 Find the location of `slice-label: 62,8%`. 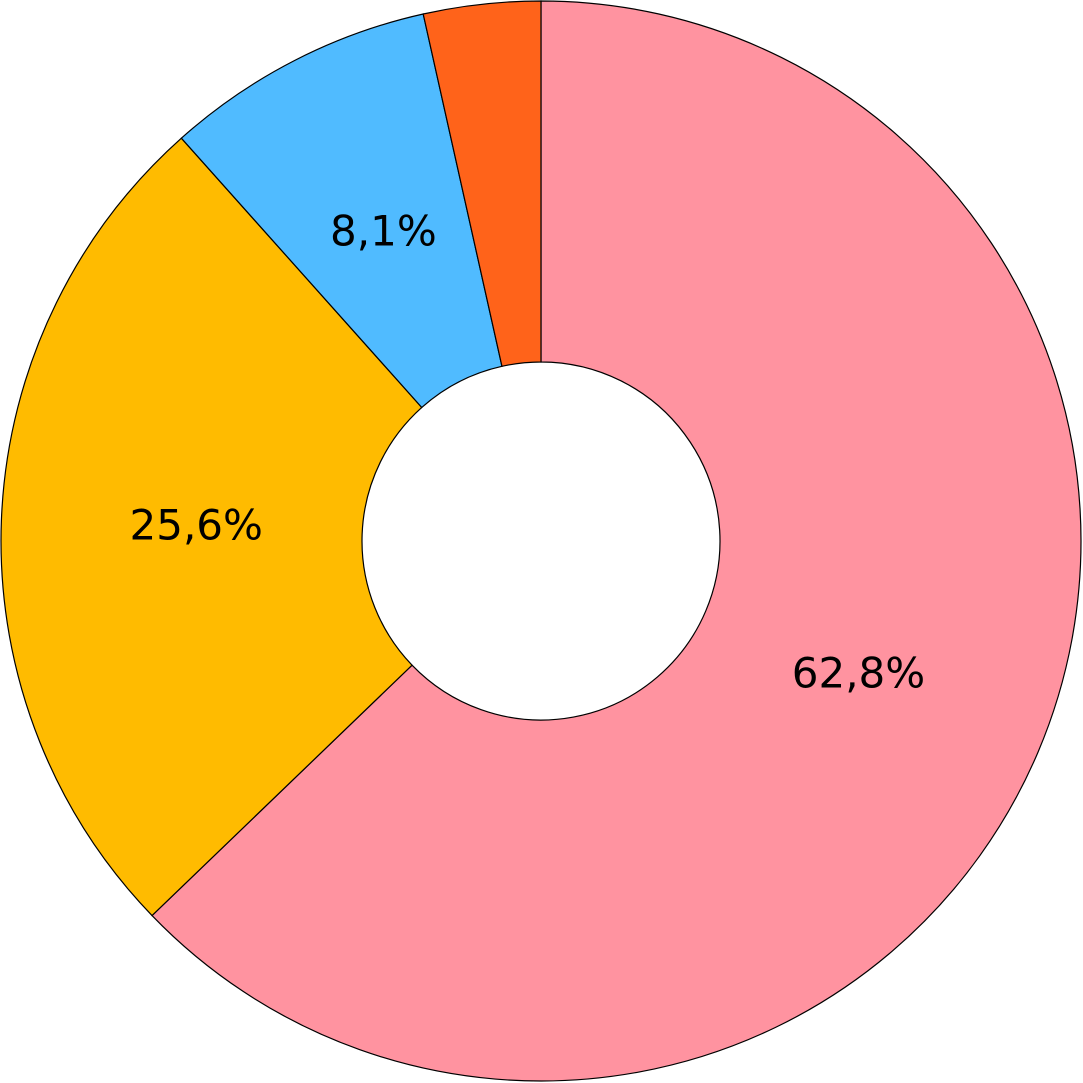

slice-label: 62,8% is located at coordinates (858, 673).